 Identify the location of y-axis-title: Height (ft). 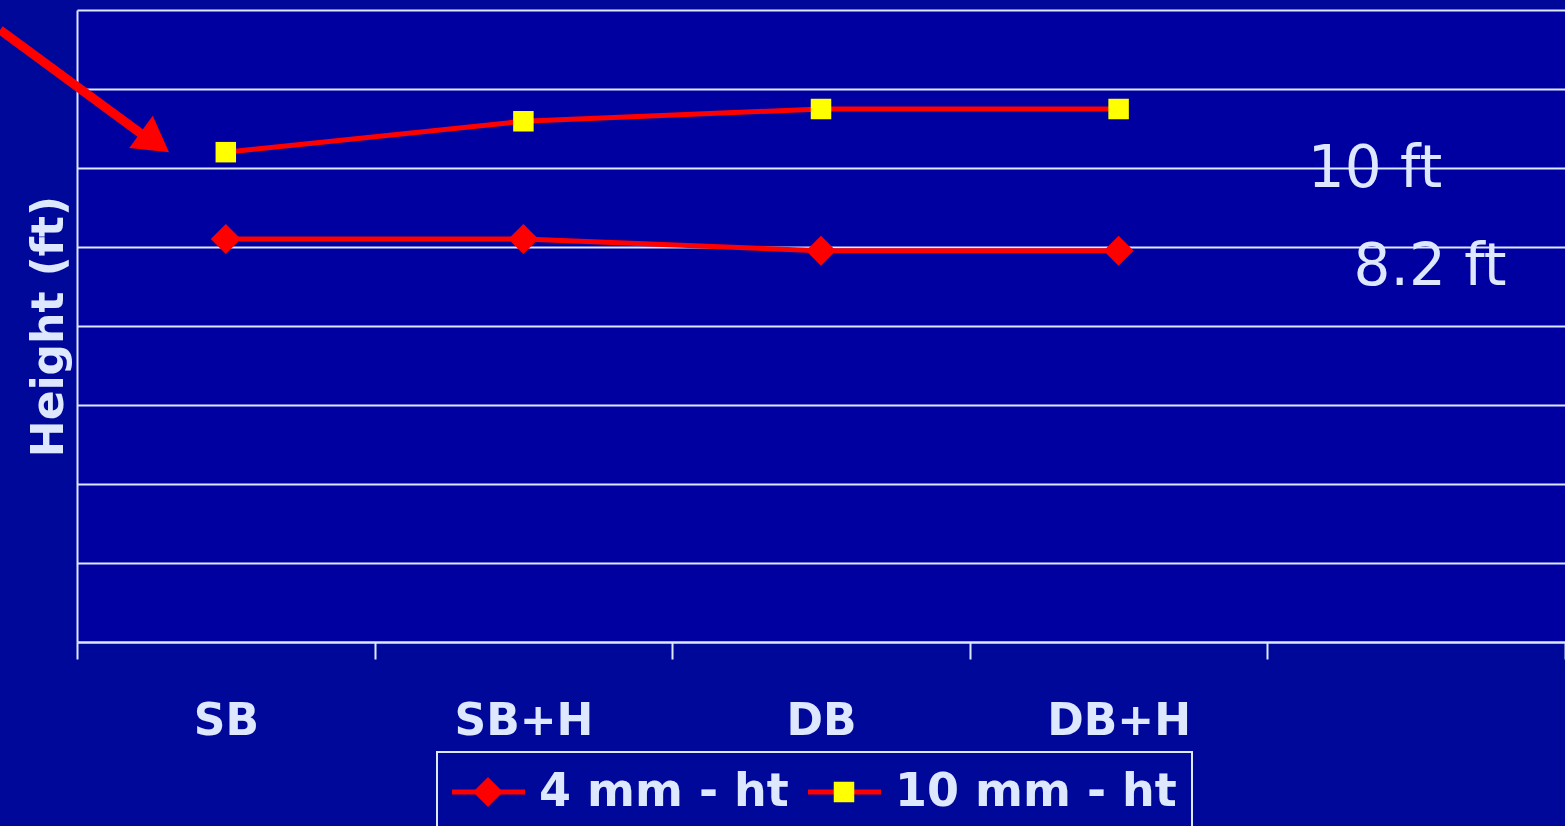
(47, 326).